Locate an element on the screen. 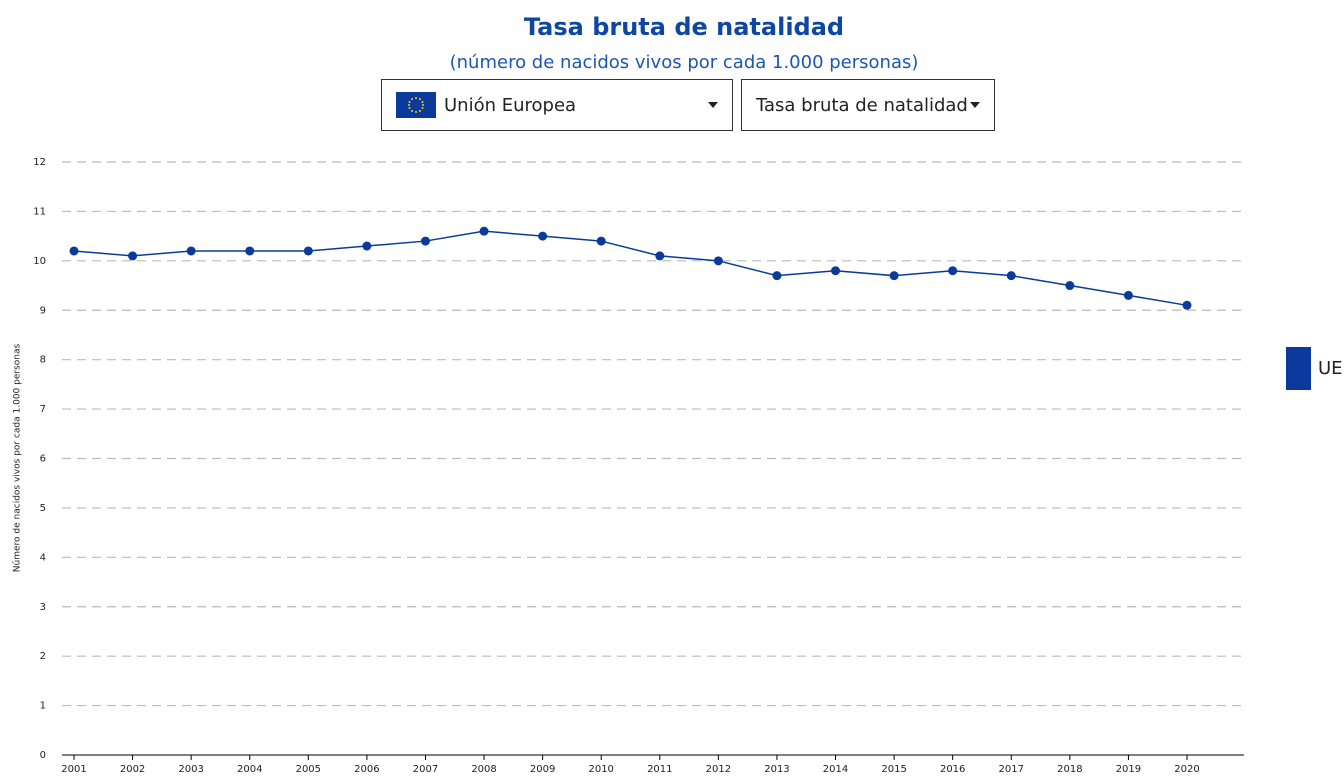 The image size is (1344, 776). x-tick-label: 2004 is located at coordinates (249, 769).